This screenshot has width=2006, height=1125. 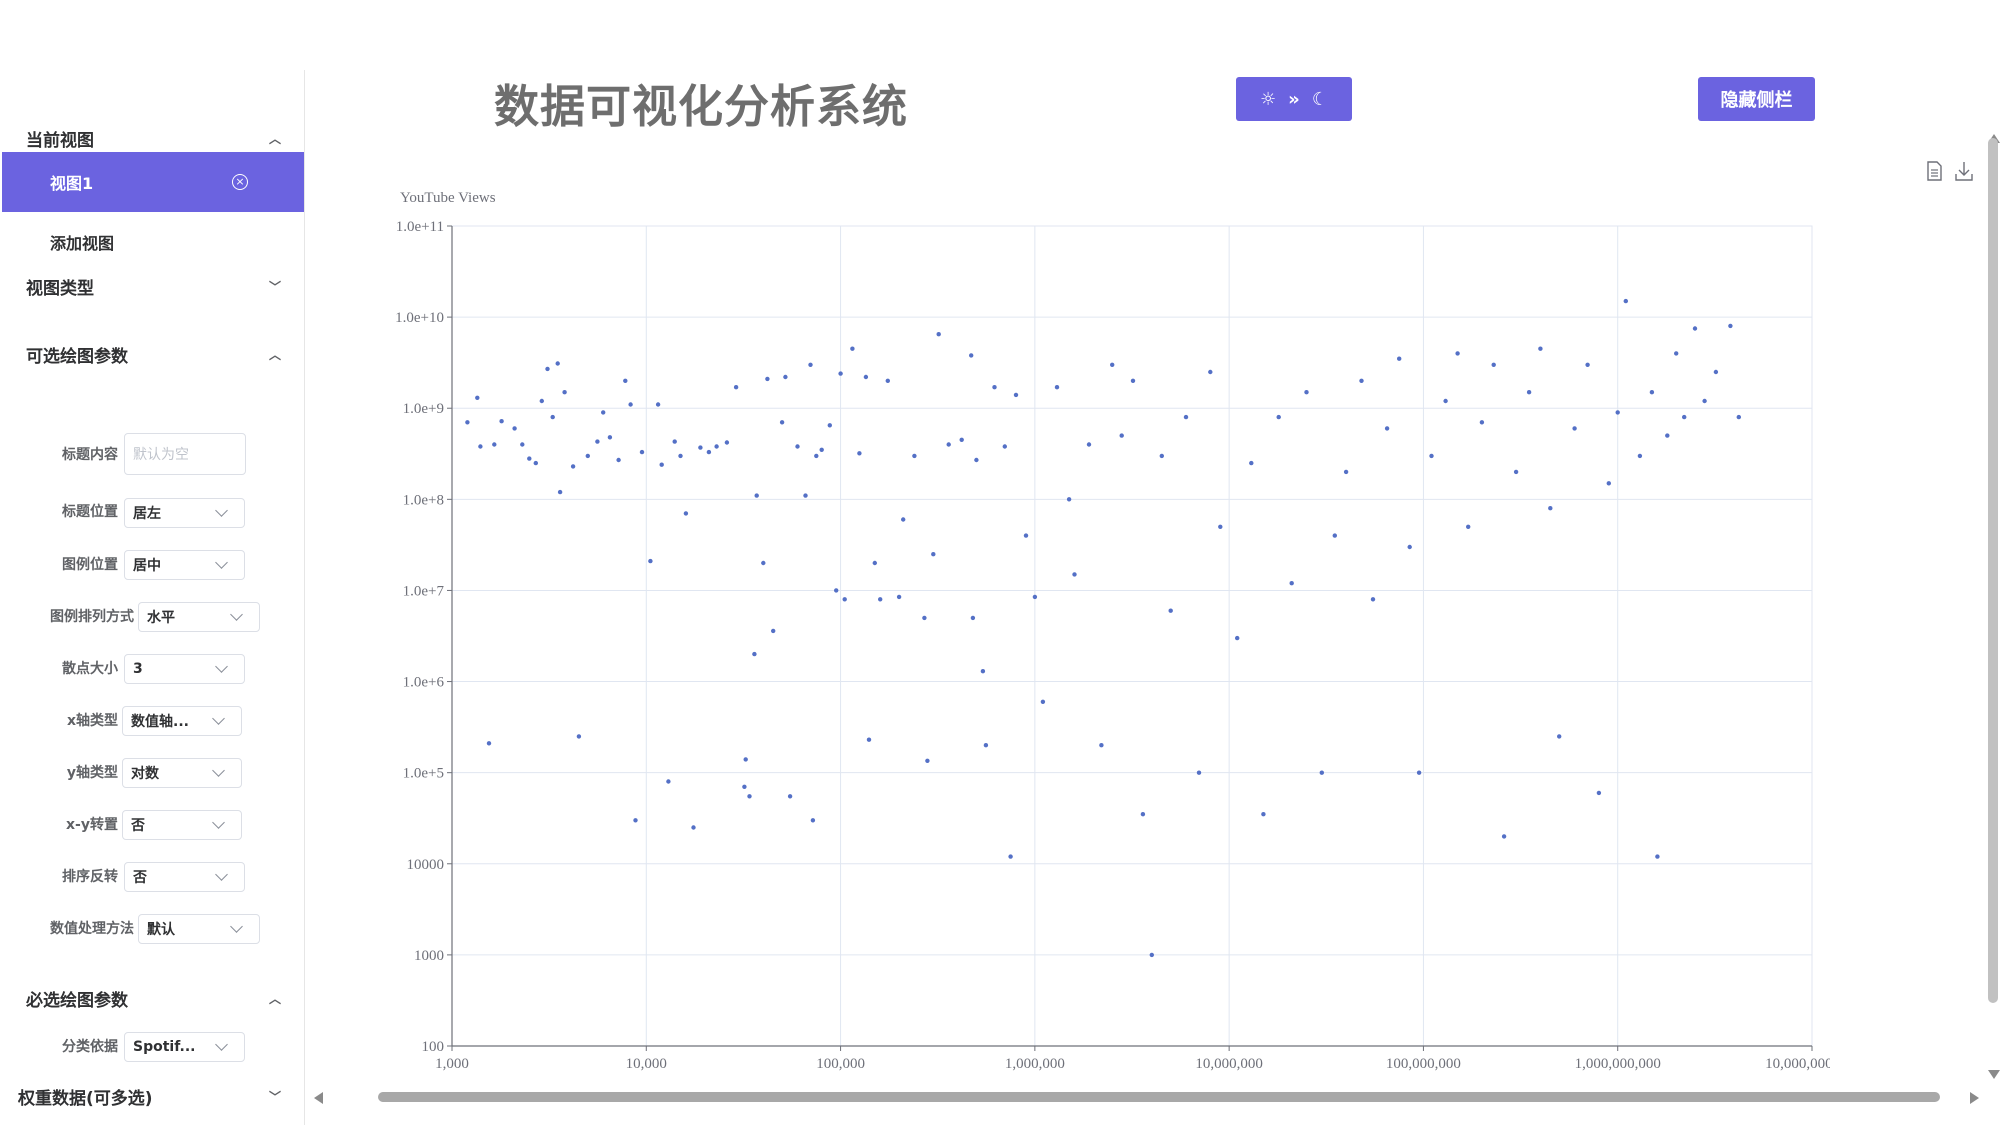 What do you see at coordinates (84, 616) in the screenshot?
I see `legend-layout-label: 图例排列方式` at bounding box center [84, 616].